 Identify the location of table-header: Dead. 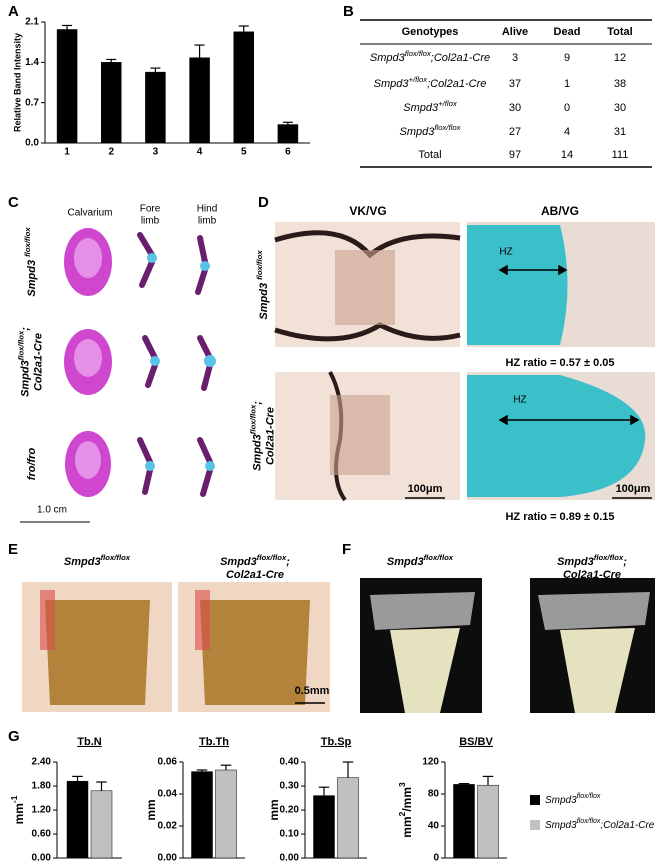
(567, 32).